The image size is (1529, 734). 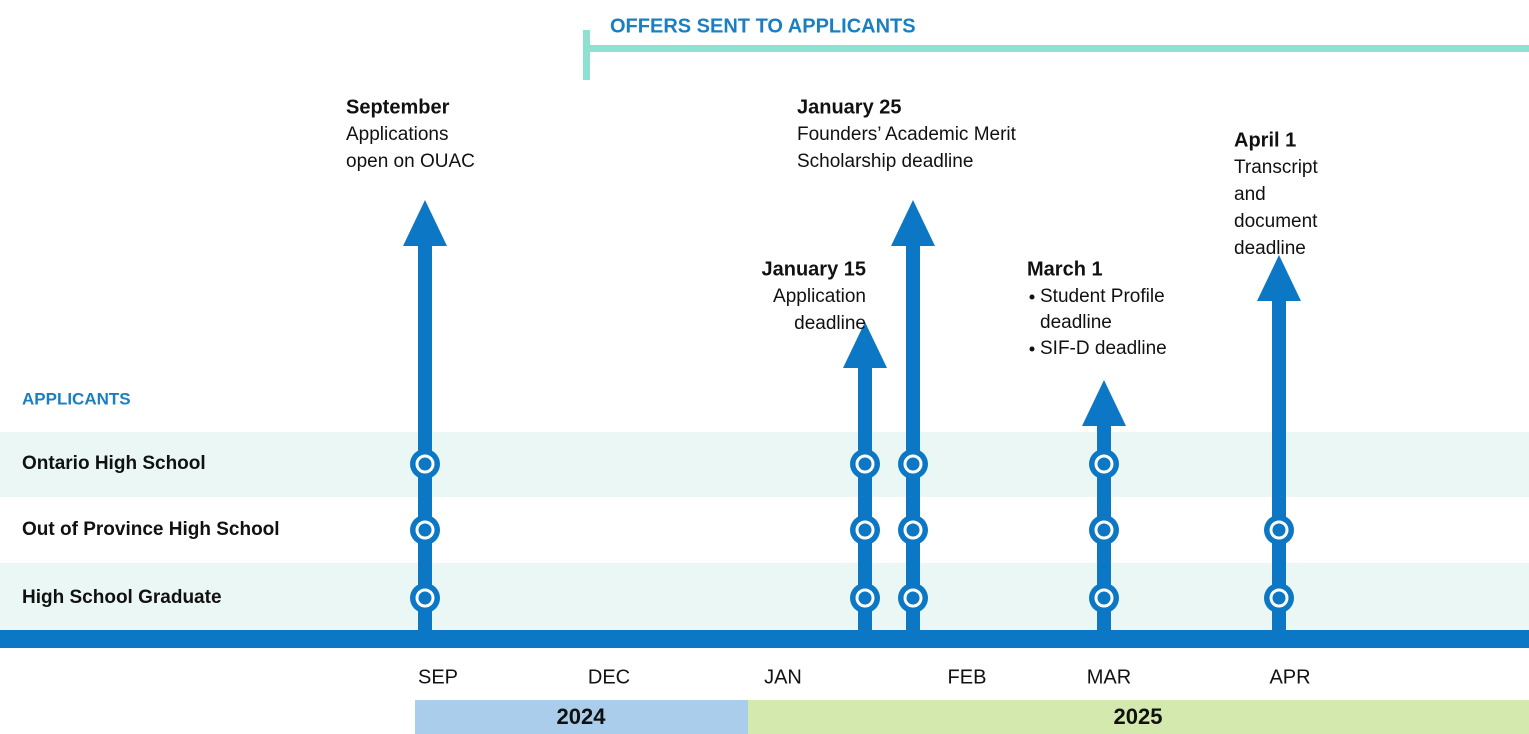 I want to click on row-label: High School Graduate, so click(x=122, y=597).